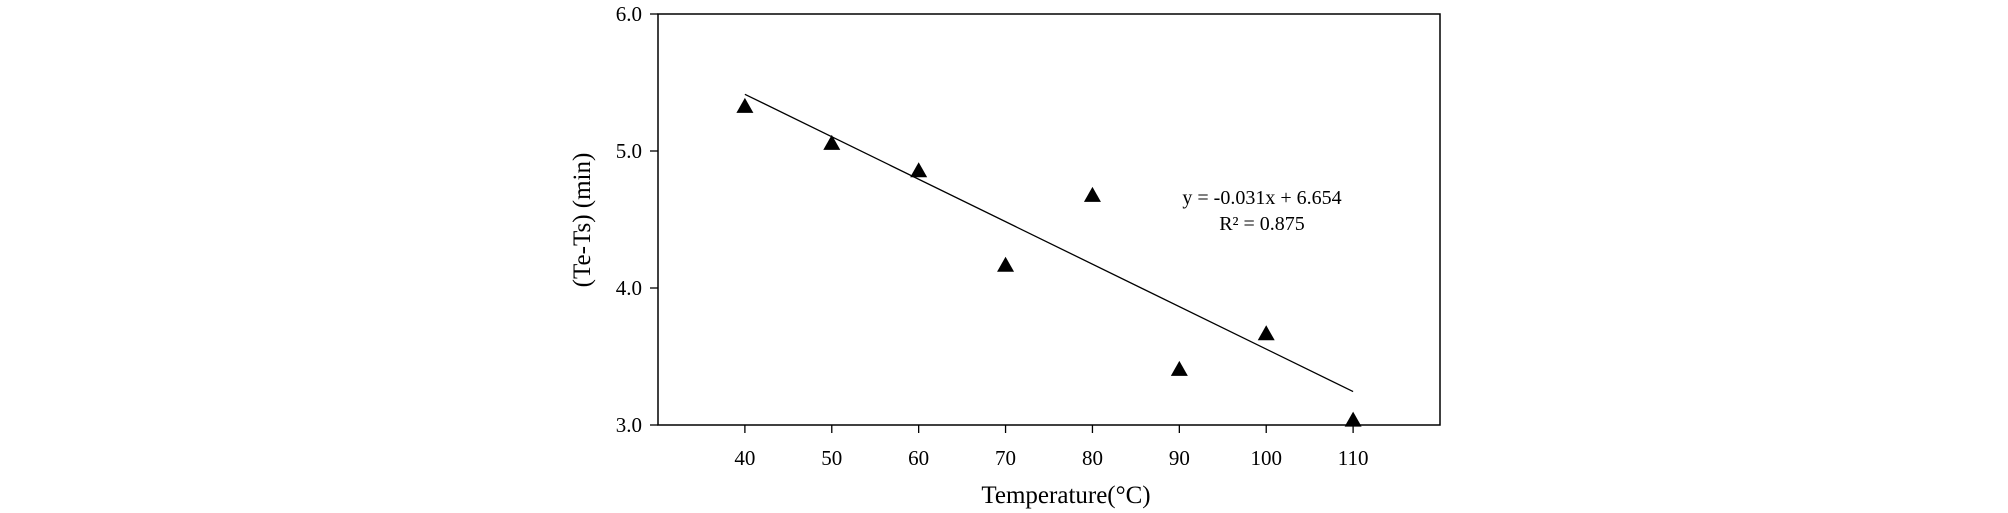 This screenshot has height=513, width=2008. I want to click on x-axis-title: Temperature(°C), so click(1065, 495).